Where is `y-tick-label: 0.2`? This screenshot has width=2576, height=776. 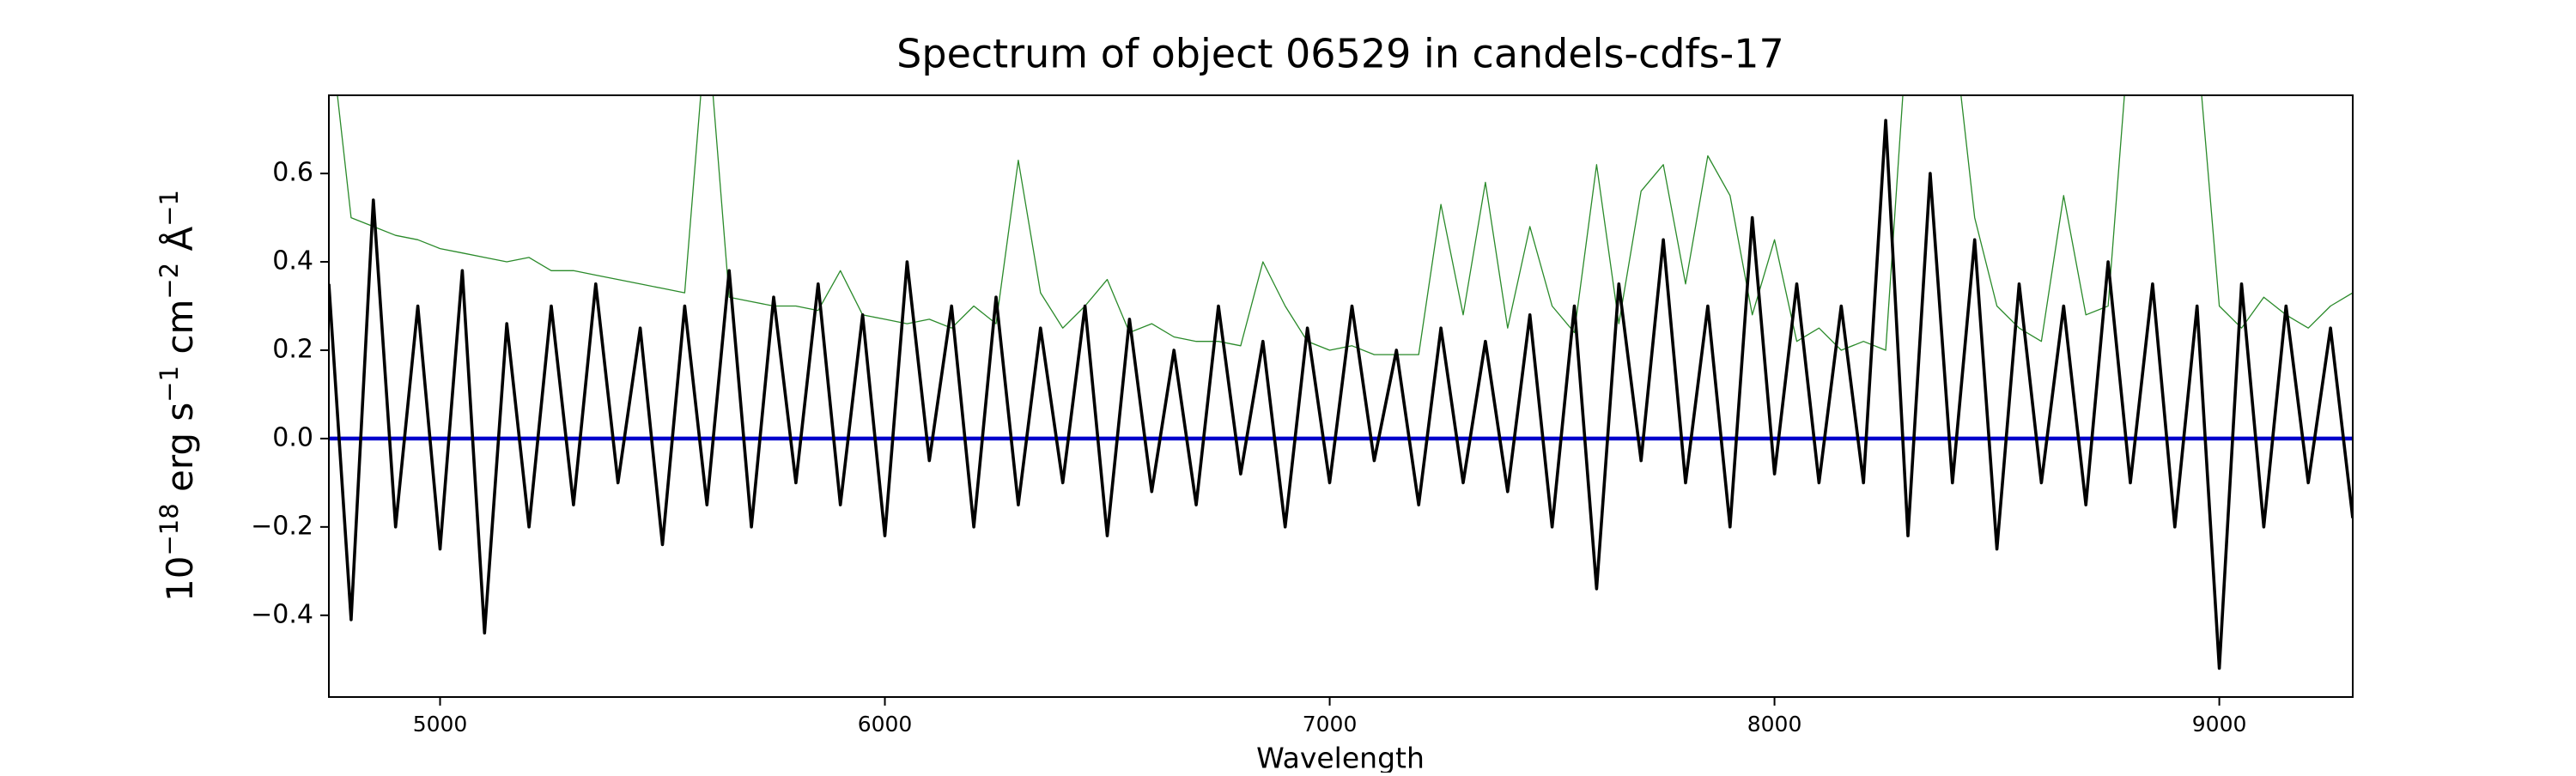 y-tick-label: 0.2 is located at coordinates (292, 349).